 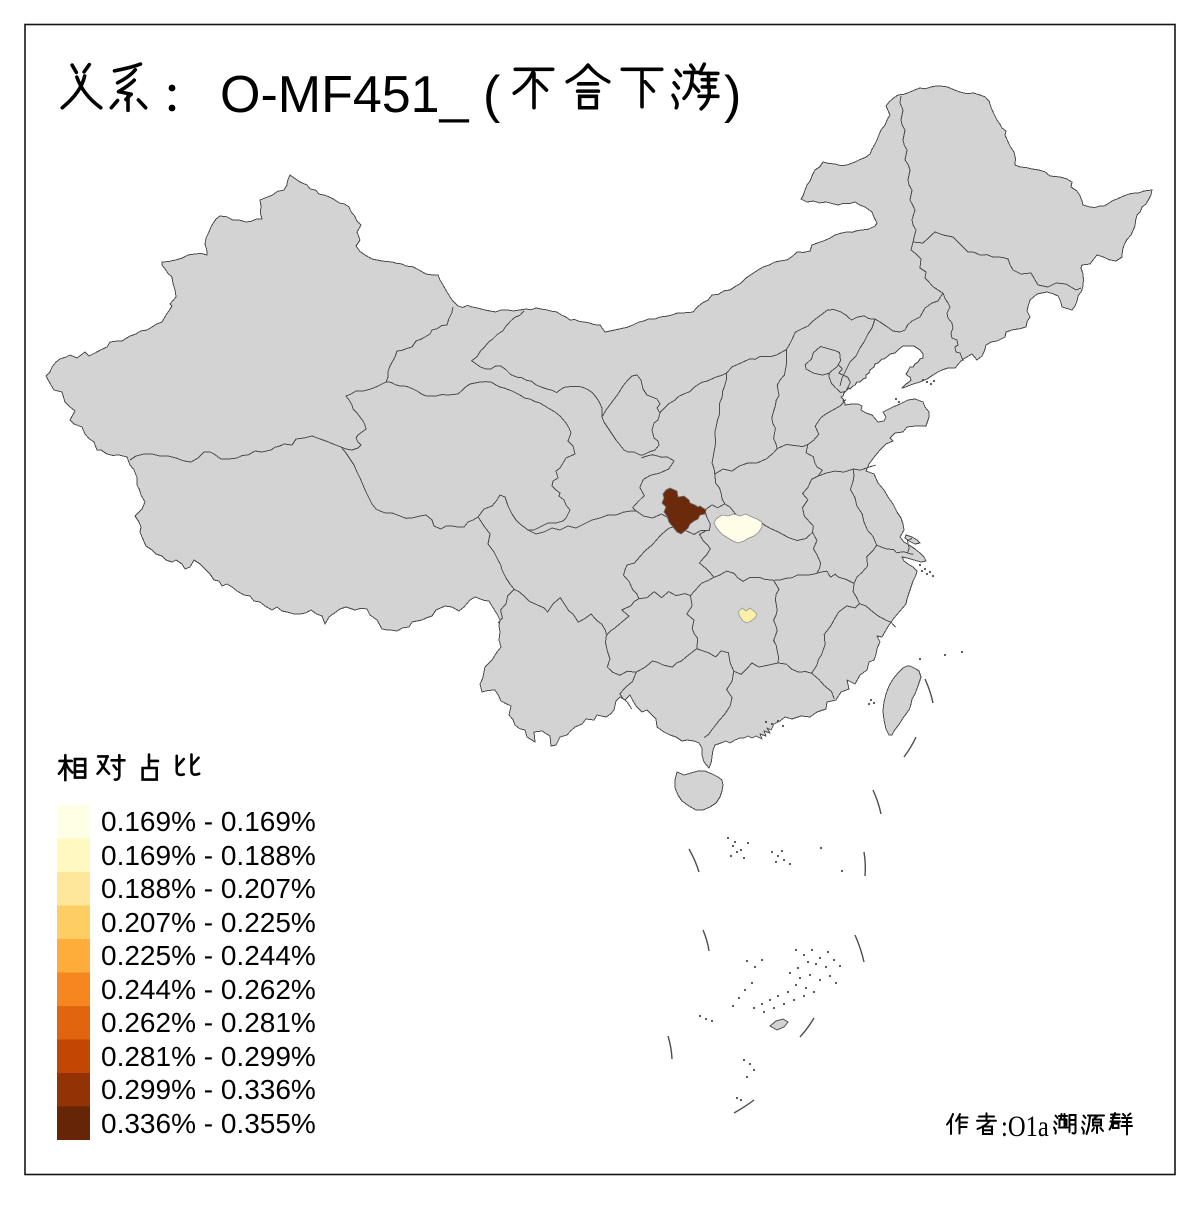 What do you see at coordinates (360, 95) in the screenshot?
I see `svg-text: O-MF451_ (` at bounding box center [360, 95].